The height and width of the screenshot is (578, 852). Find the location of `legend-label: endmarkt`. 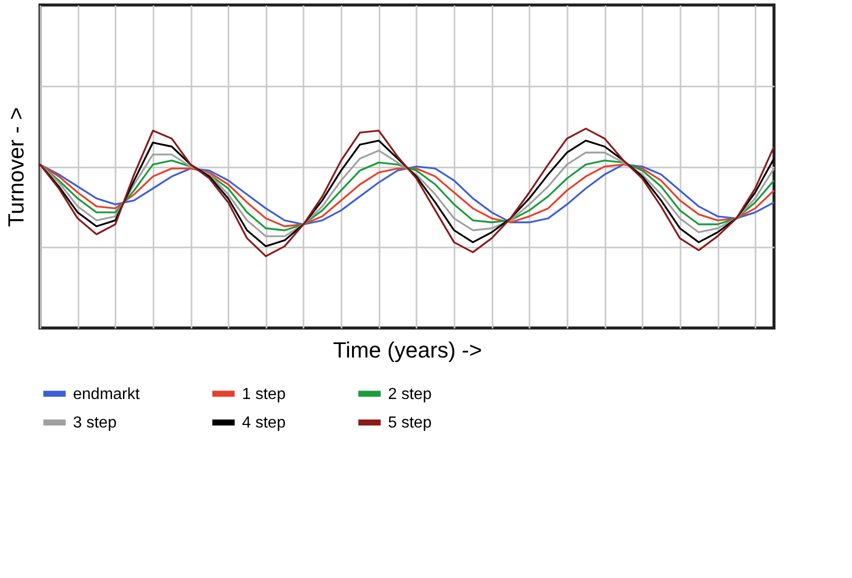

legend-label: endmarkt is located at coordinates (106, 394).